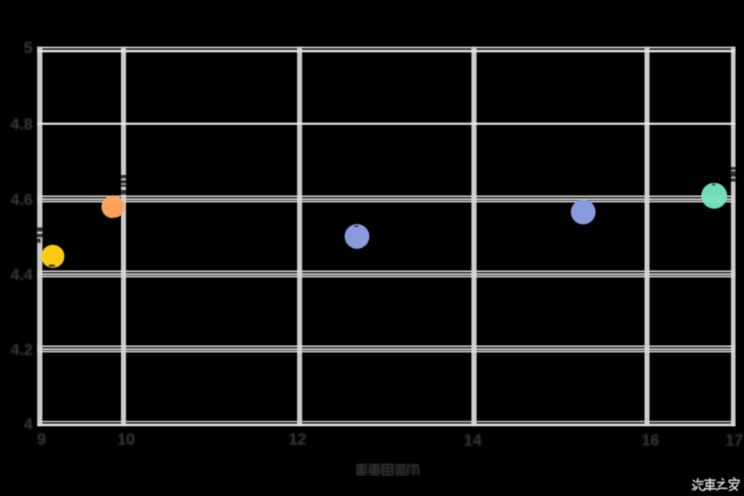 This screenshot has height=496, width=744. What do you see at coordinates (28, 48) in the screenshot?
I see `svg-text: 5` at bounding box center [28, 48].